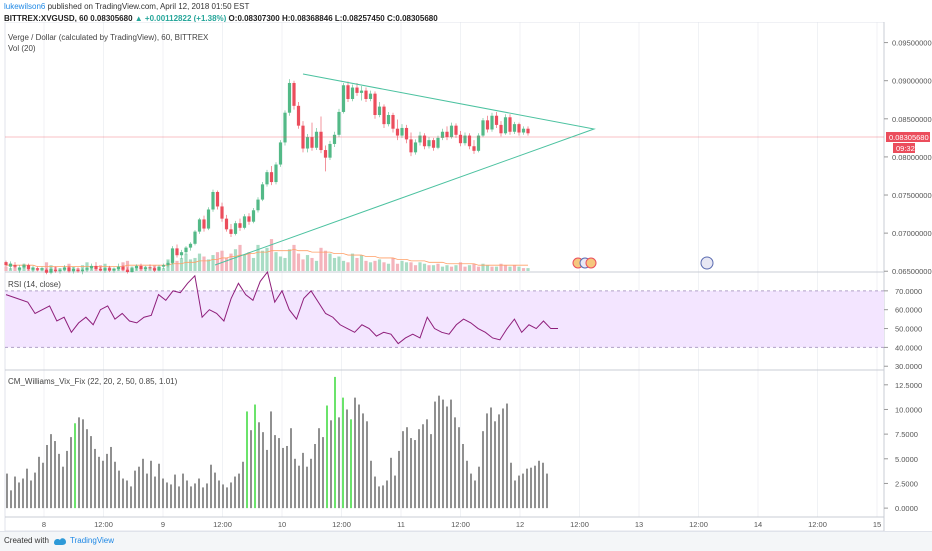 Image resolution: width=932 pixels, height=551 pixels. I want to click on open-label: O:, so click(233, 18).